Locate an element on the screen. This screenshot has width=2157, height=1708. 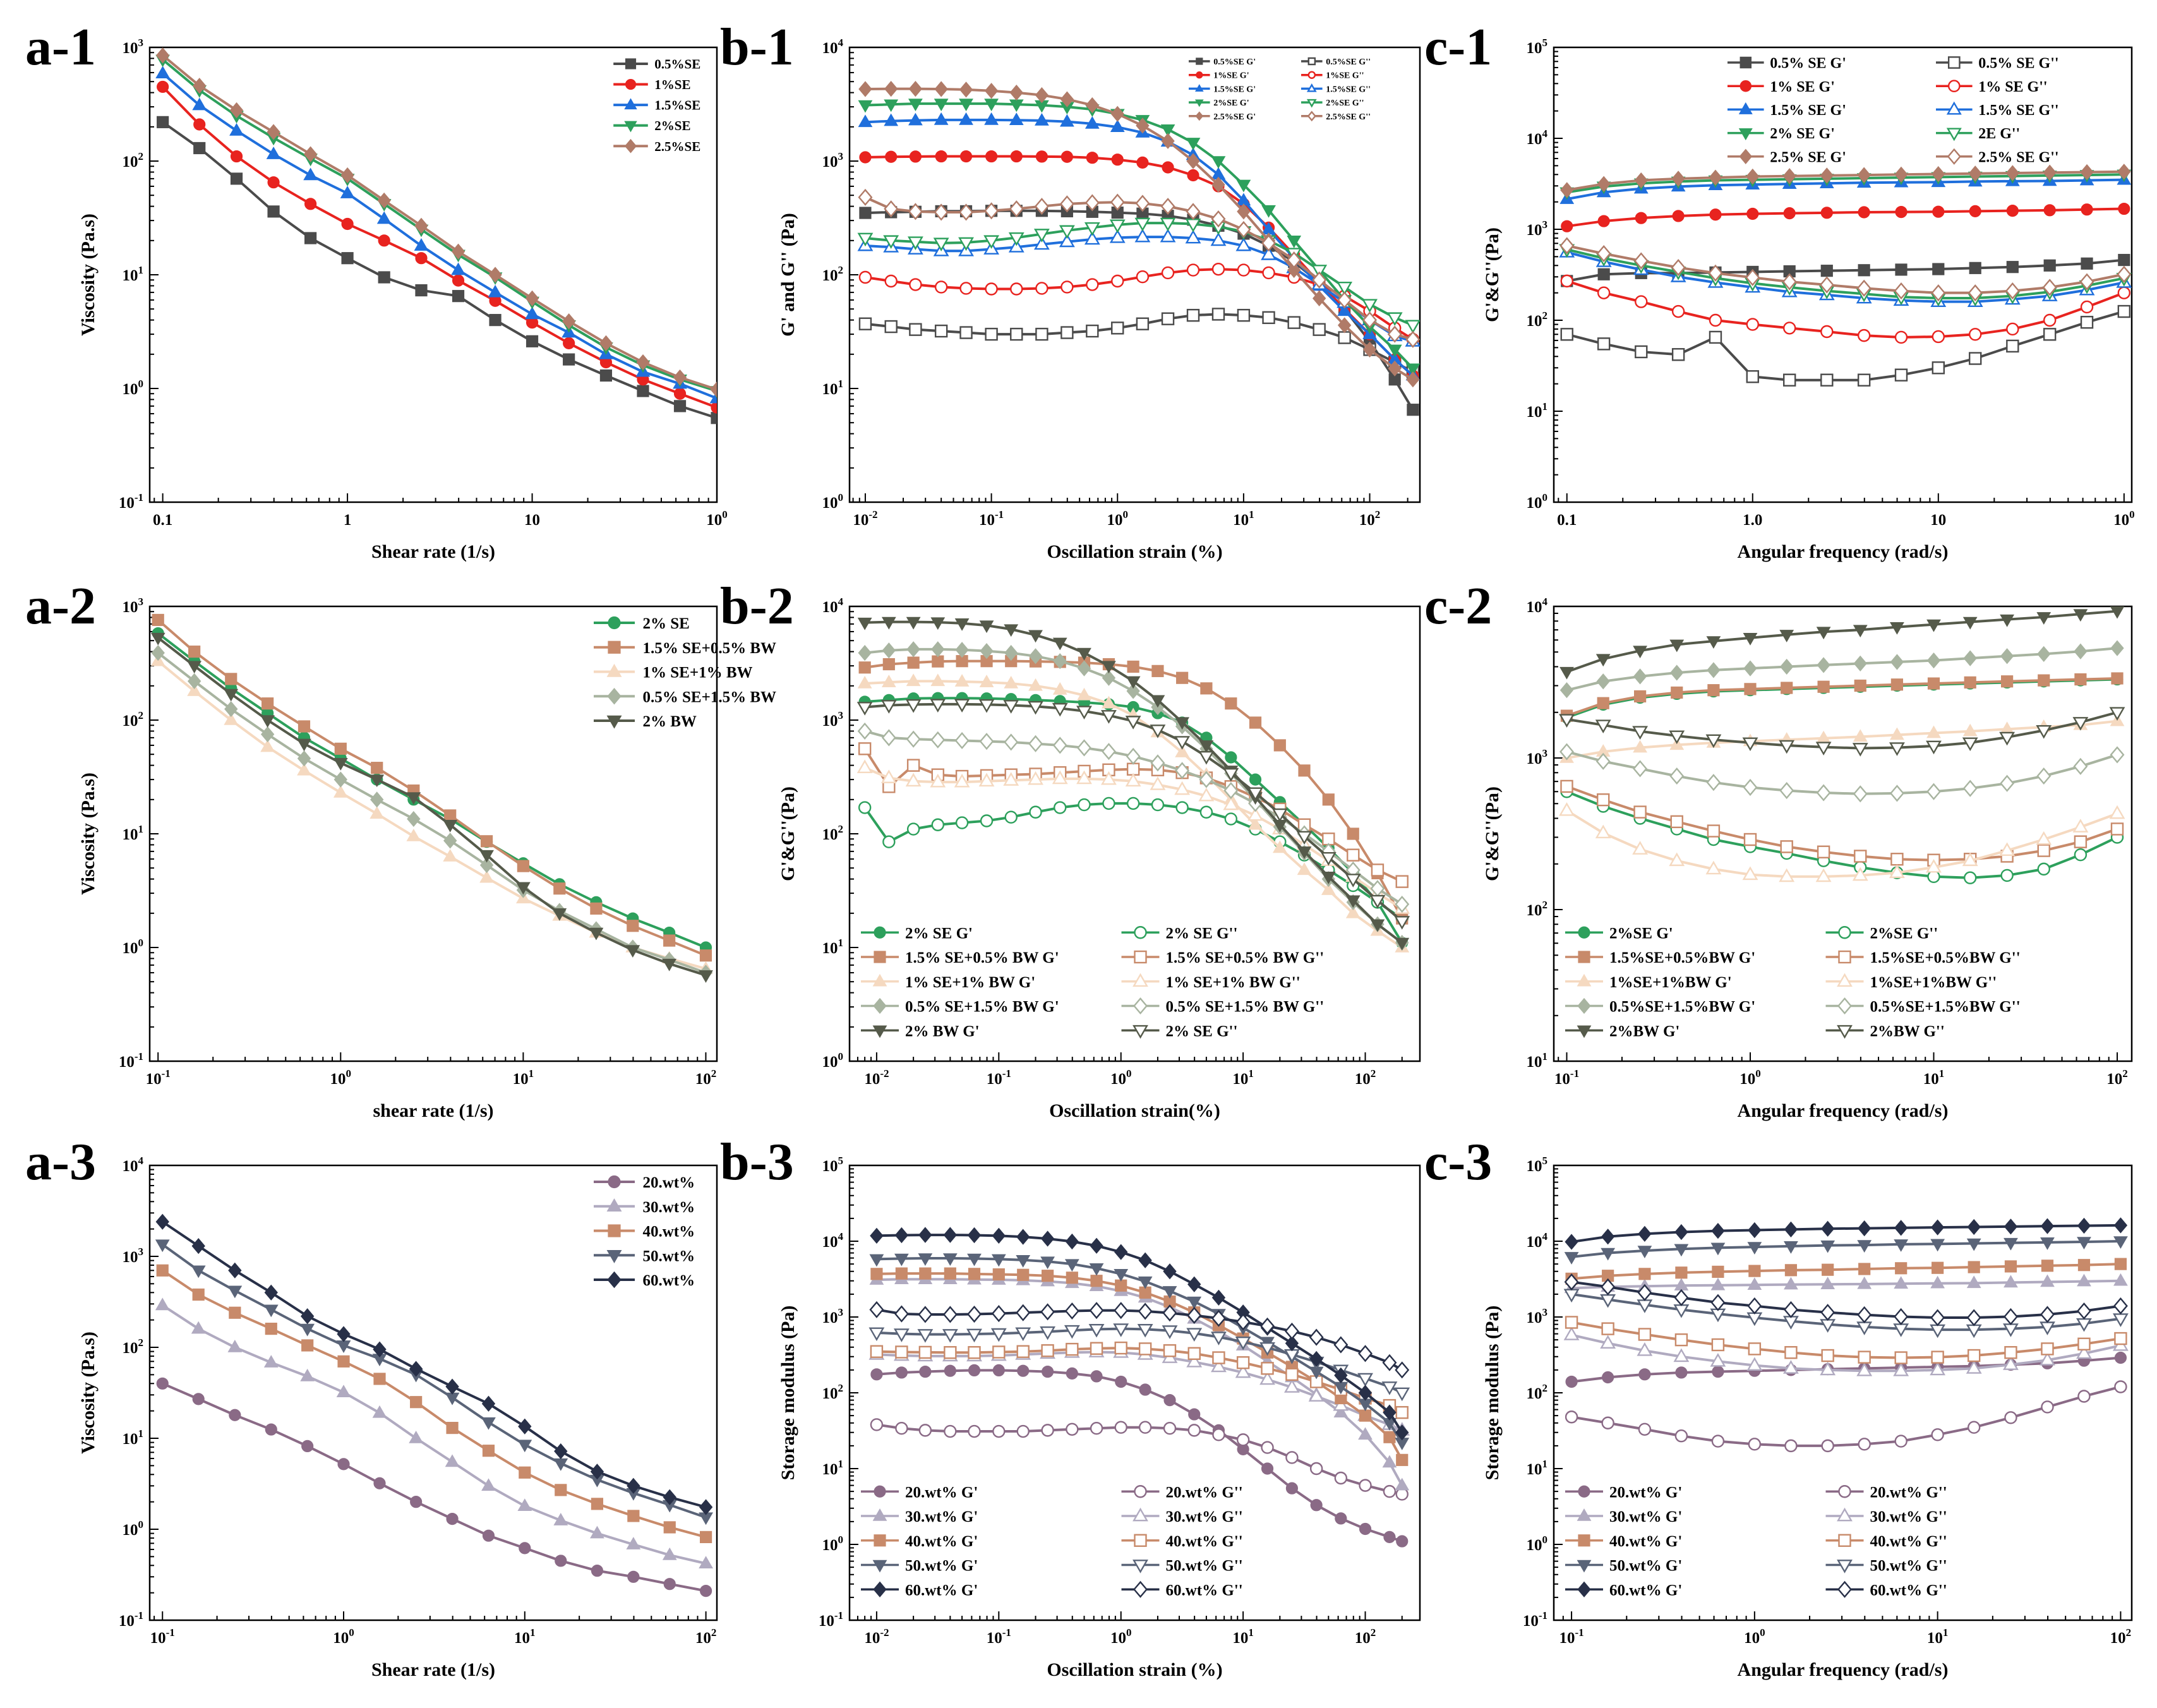
y-tick-label: 10⁰ is located at coordinates (1537, 1544).